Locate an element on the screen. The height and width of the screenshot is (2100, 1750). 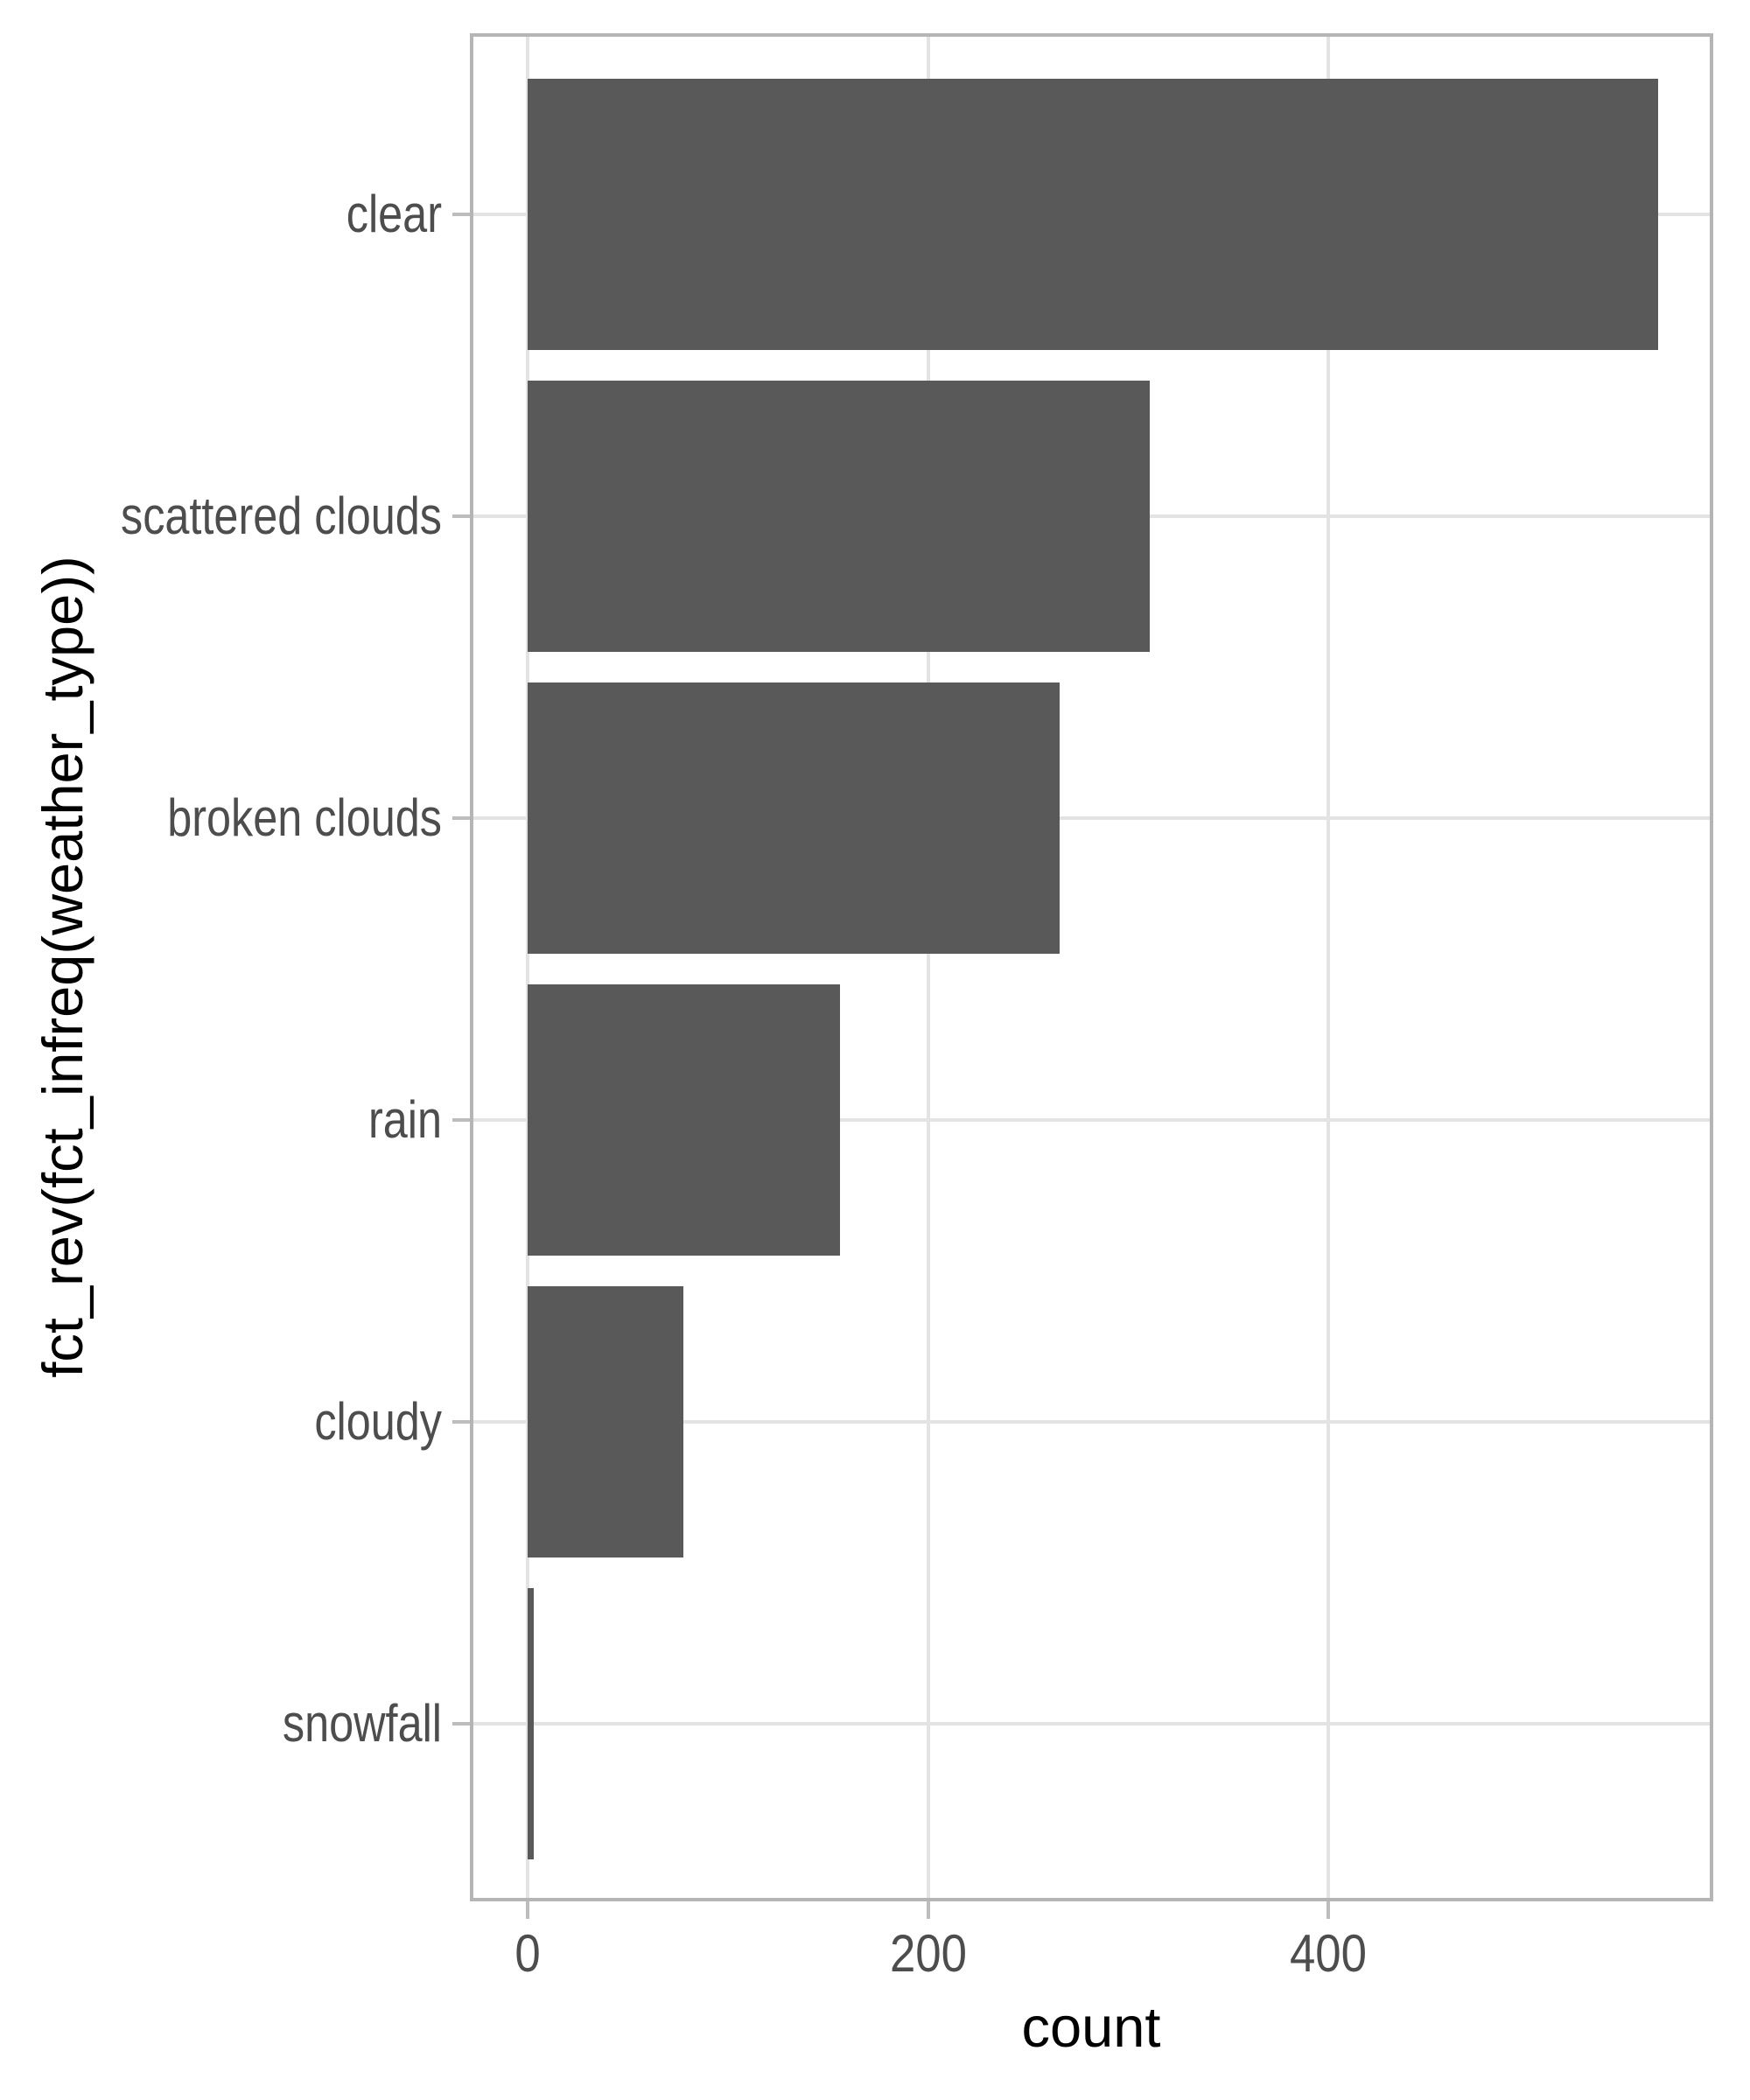
bar-scattered-clouds is located at coordinates (839, 516).